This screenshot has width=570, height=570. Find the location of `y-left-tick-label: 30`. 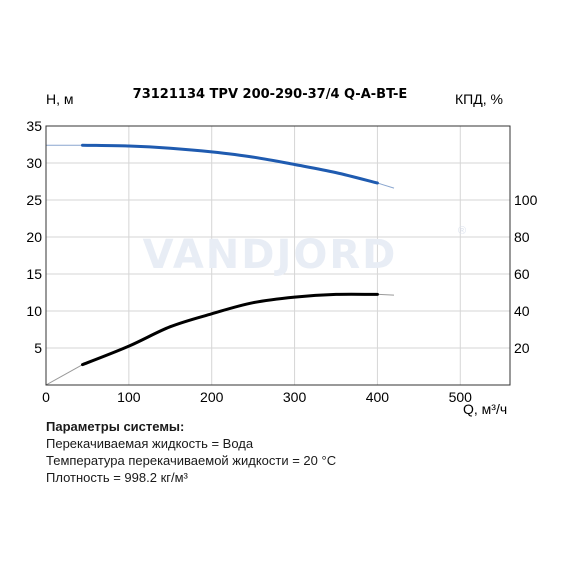

y-left-tick-label: 30 is located at coordinates (34, 163).